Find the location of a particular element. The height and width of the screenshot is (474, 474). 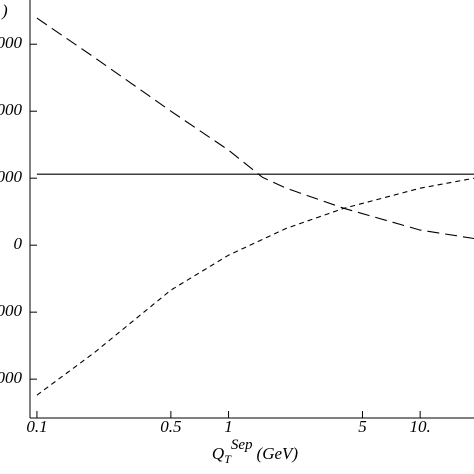

y-axis-label: ) is located at coordinates (4, 10).